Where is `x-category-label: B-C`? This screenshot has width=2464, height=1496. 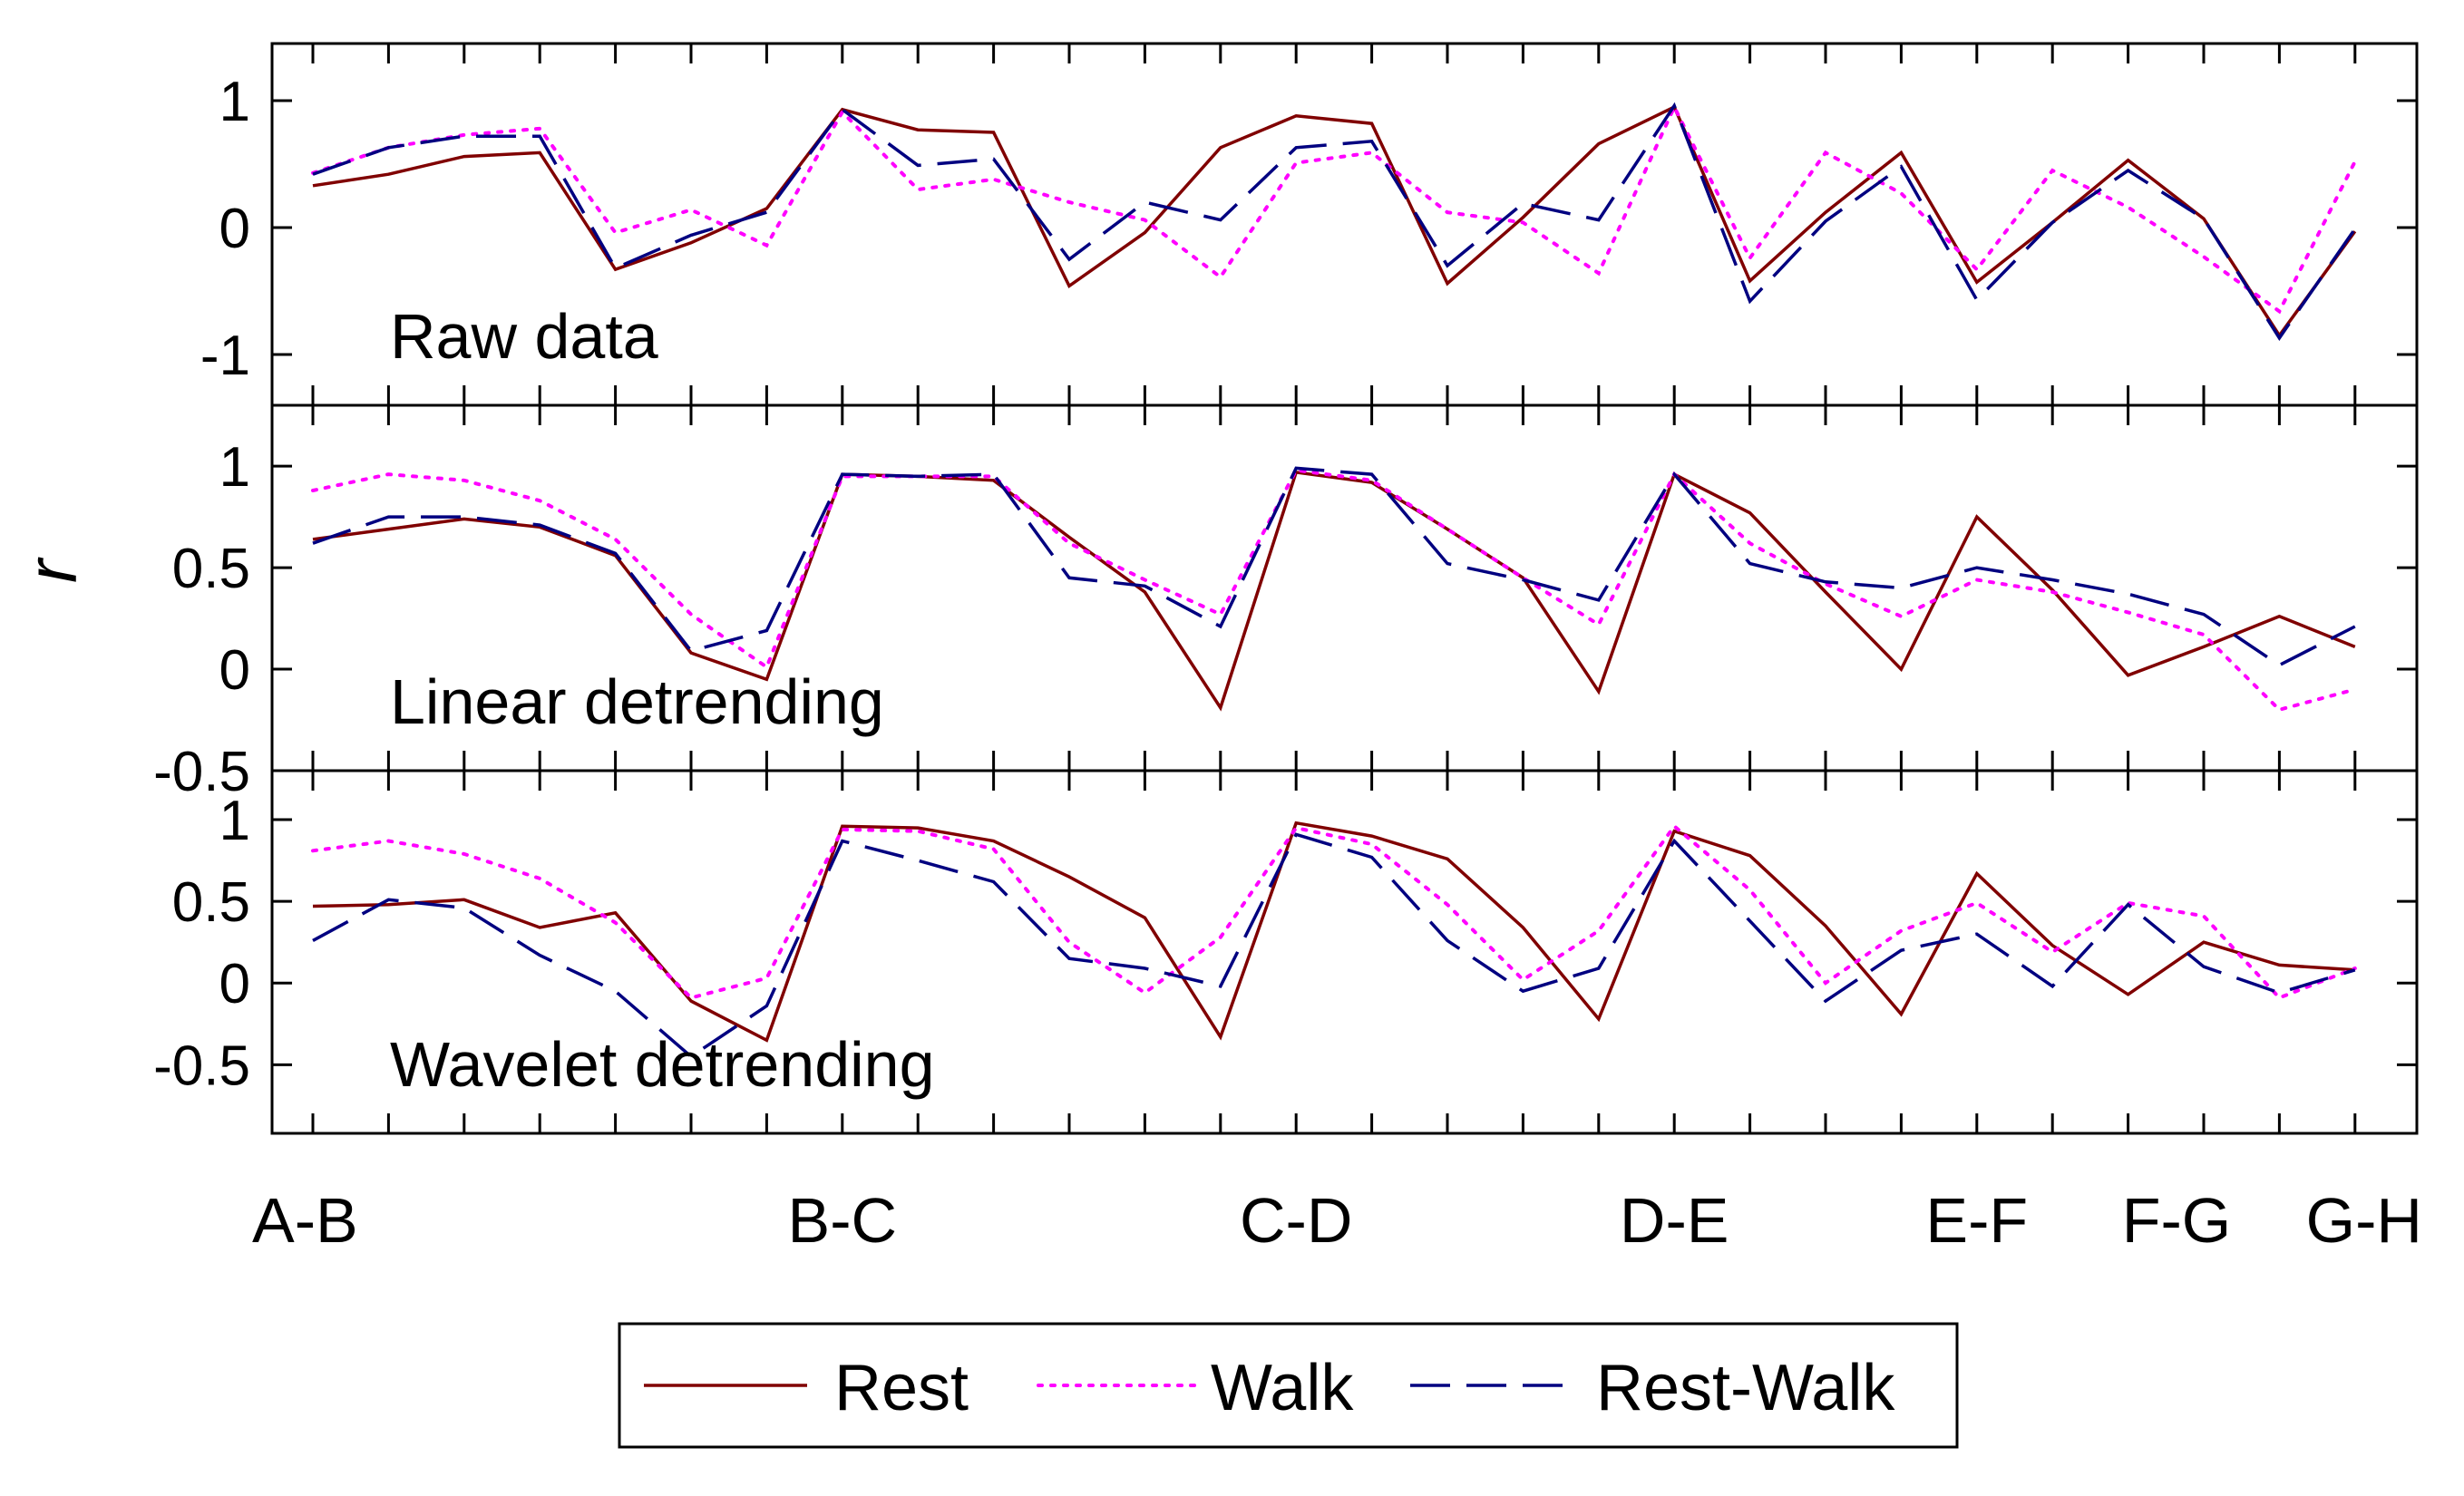
x-category-label: B-C is located at coordinates (843, 1220).